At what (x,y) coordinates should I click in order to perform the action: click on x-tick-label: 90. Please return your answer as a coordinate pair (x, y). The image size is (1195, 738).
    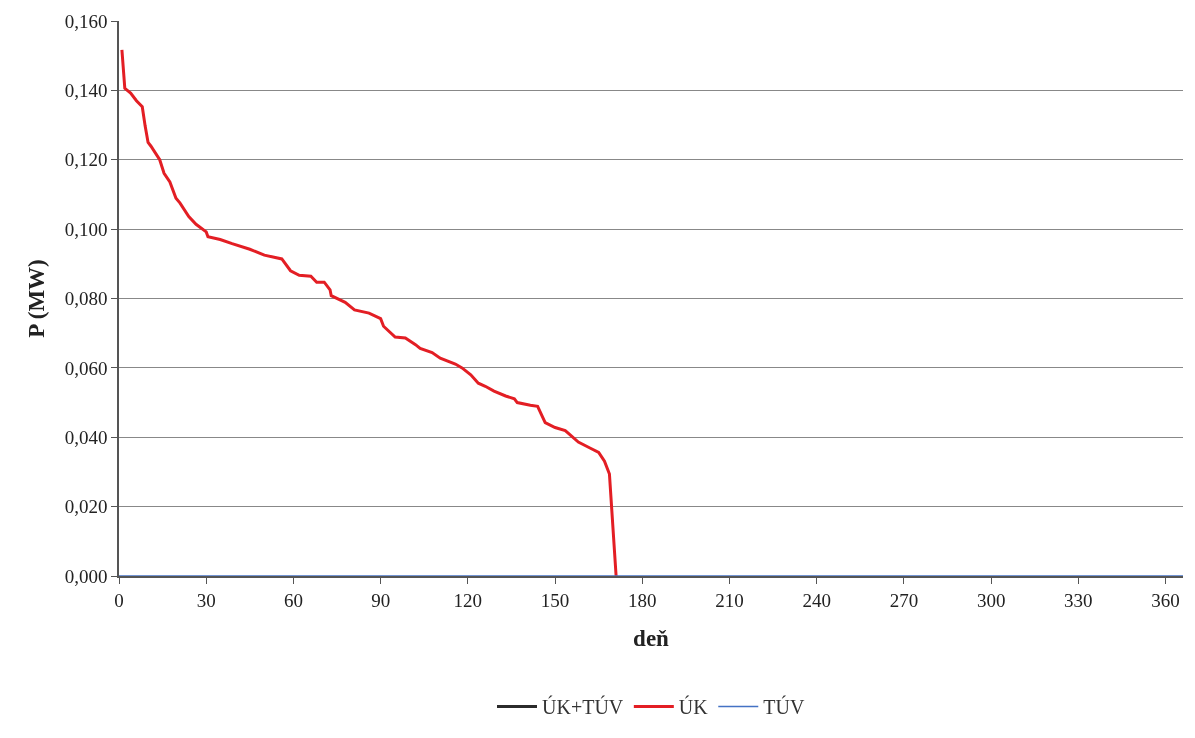
    Looking at the image, I should click on (381, 600).